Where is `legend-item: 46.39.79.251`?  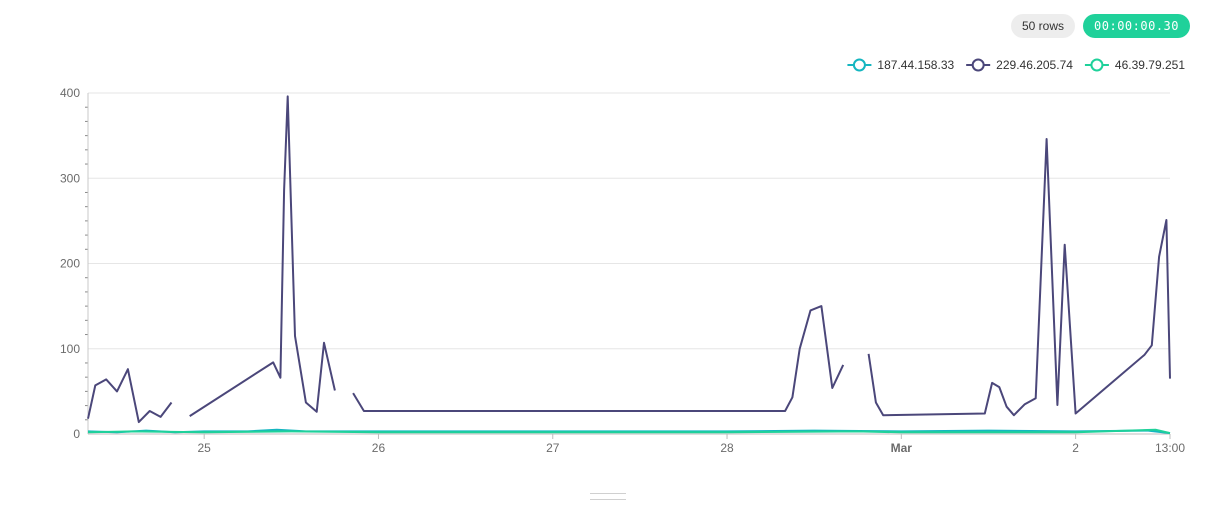 legend-item: 46.39.79.251 is located at coordinates (1134, 65).